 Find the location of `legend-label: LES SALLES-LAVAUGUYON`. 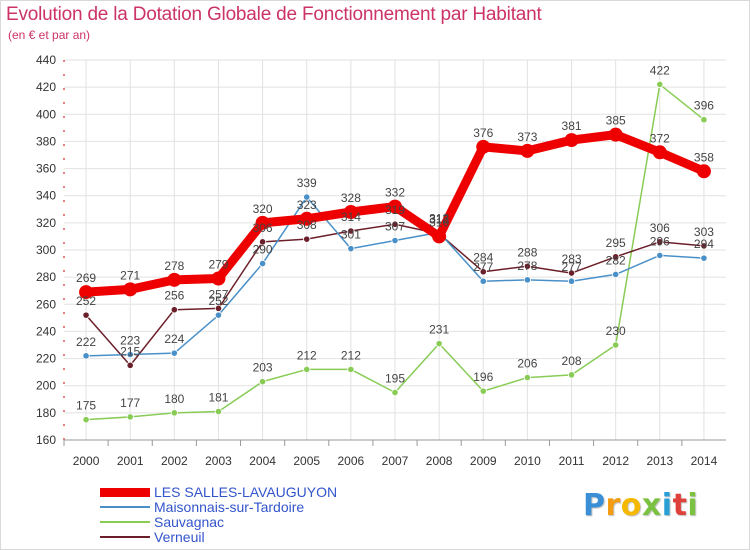

legend-label: LES SALLES-LAVAUGUYON is located at coordinates (246, 492).